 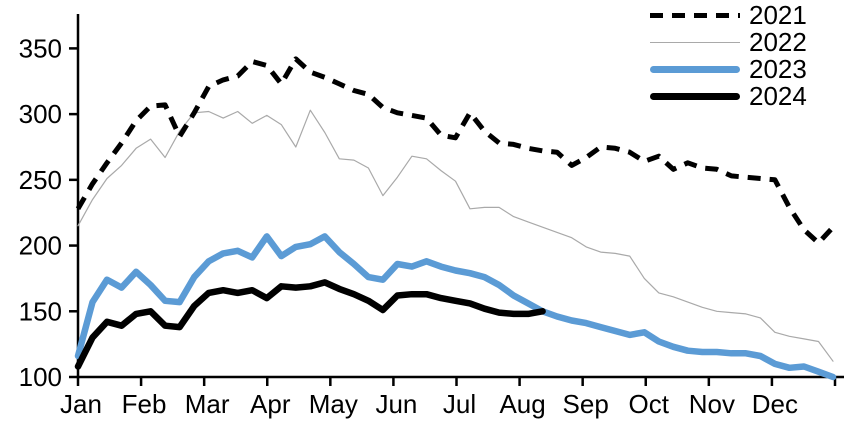 I want to click on x-tick-label-aug: Aug, so click(x=522, y=404).